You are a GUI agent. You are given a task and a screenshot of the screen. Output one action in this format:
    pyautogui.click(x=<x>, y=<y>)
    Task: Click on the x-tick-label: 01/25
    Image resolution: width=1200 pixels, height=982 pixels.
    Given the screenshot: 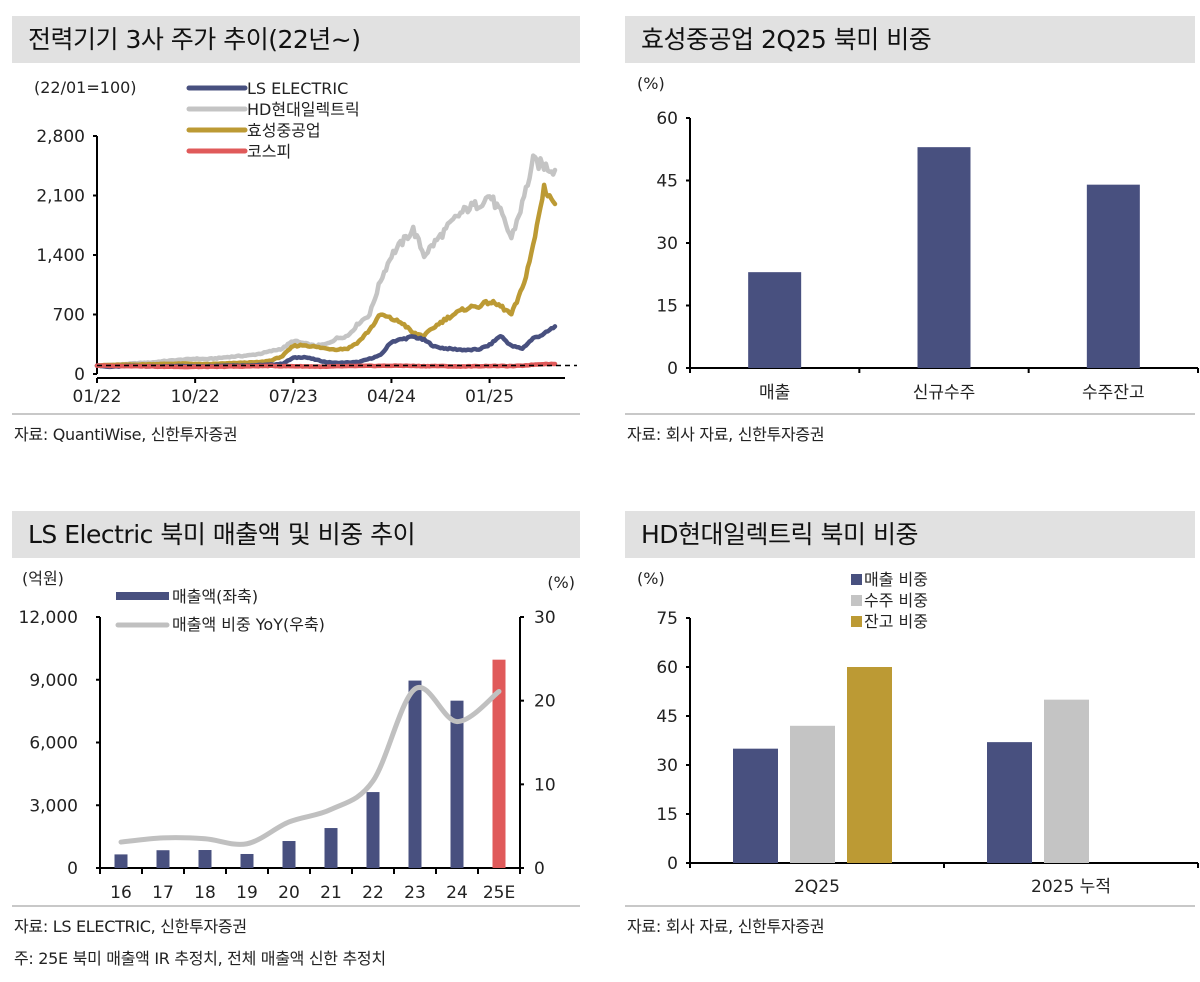 What is the action you would take?
    pyautogui.click(x=489, y=397)
    